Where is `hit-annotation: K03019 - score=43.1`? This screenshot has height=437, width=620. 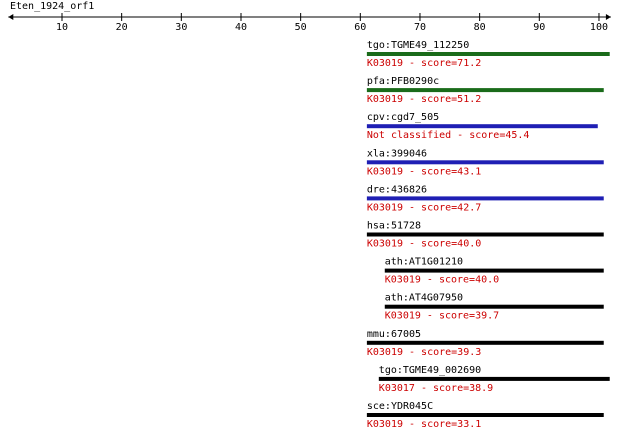
hit-annotation: K03019 - score=43.1 is located at coordinates (424, 171).